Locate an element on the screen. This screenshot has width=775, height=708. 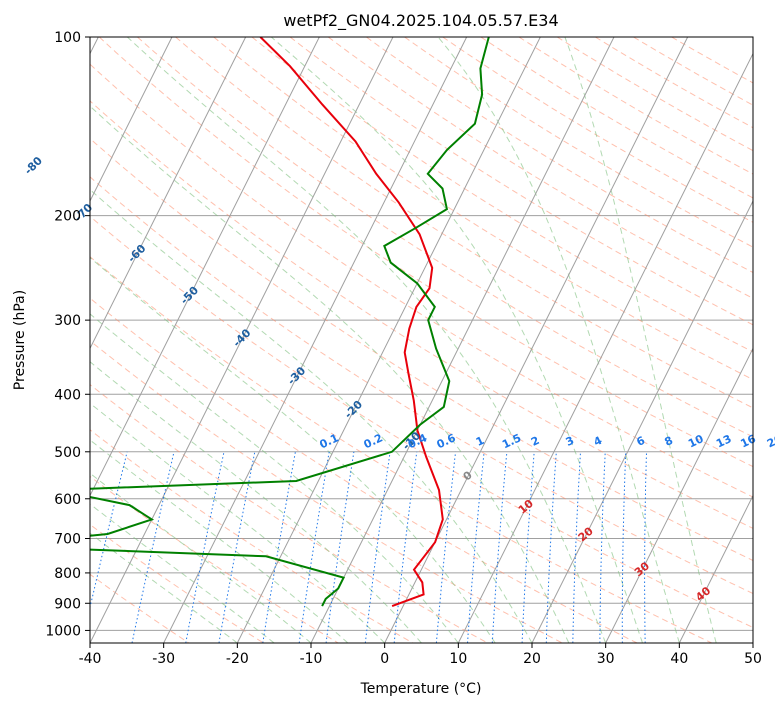
y-tick-label: 1000 is located at coordinates (63, 631).